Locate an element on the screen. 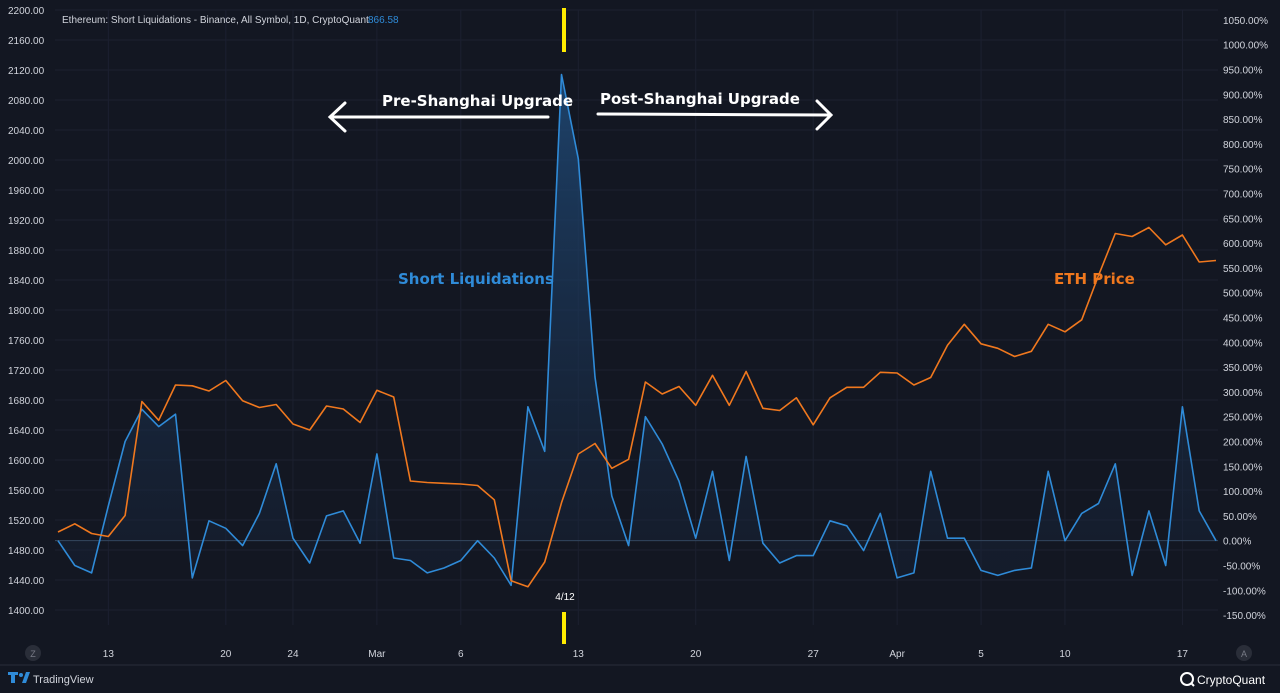  x-axis-tick: 5 is located at coordinates (981, 654).